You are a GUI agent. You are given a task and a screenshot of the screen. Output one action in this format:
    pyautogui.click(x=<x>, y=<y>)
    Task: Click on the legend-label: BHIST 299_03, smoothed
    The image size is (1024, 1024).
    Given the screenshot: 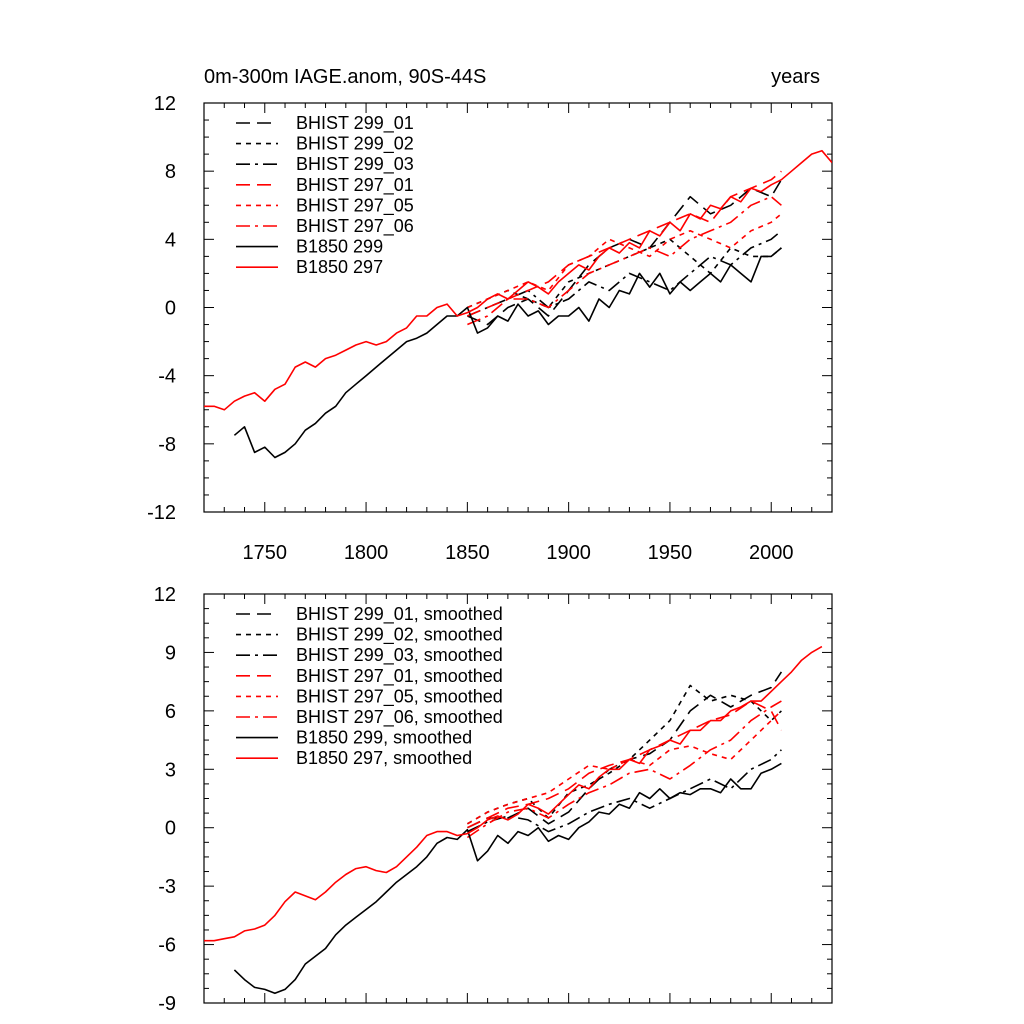 What is the action you would take?
    pyautogui.click(x=399, y=655)
    